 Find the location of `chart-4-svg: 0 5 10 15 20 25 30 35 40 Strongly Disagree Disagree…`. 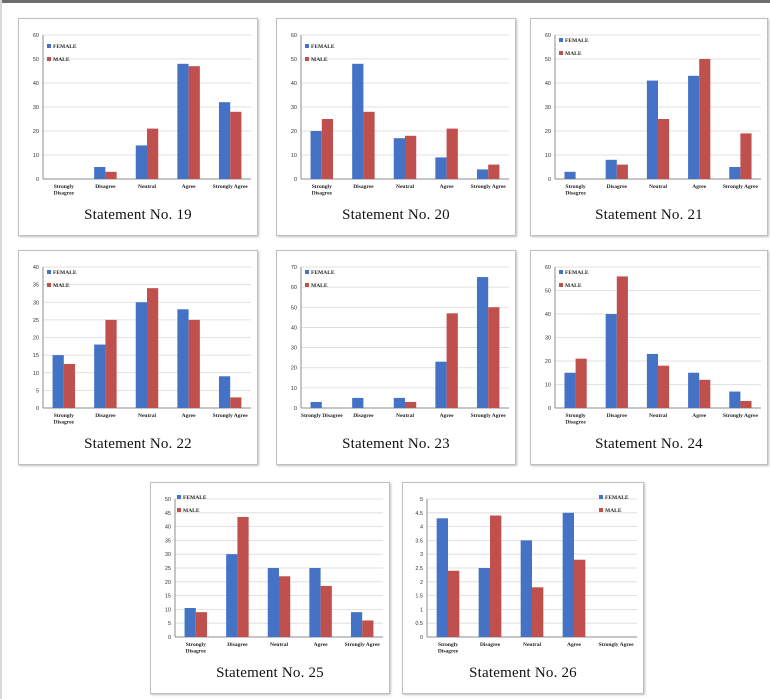

chart-4-svg: 0 5 10 15 20 25 30 35 40 Strongly Disagree Disagree… is located at coordinates (142, 345).